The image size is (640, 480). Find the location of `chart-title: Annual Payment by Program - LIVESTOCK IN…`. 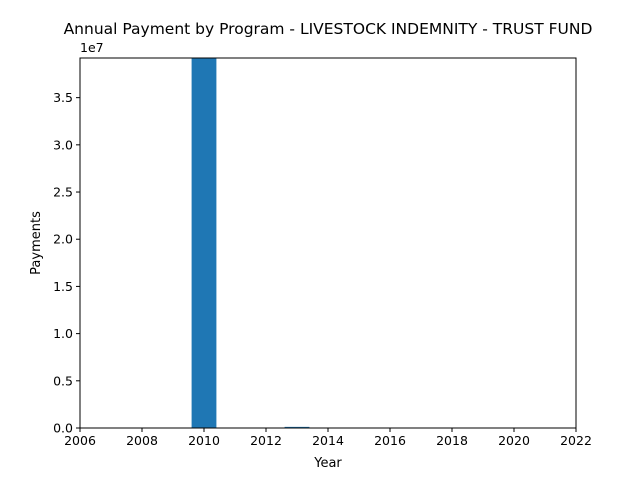

chart-title: Annual Payment by Program - LIVESTOCK IN… is located at coordinates (328, 29).